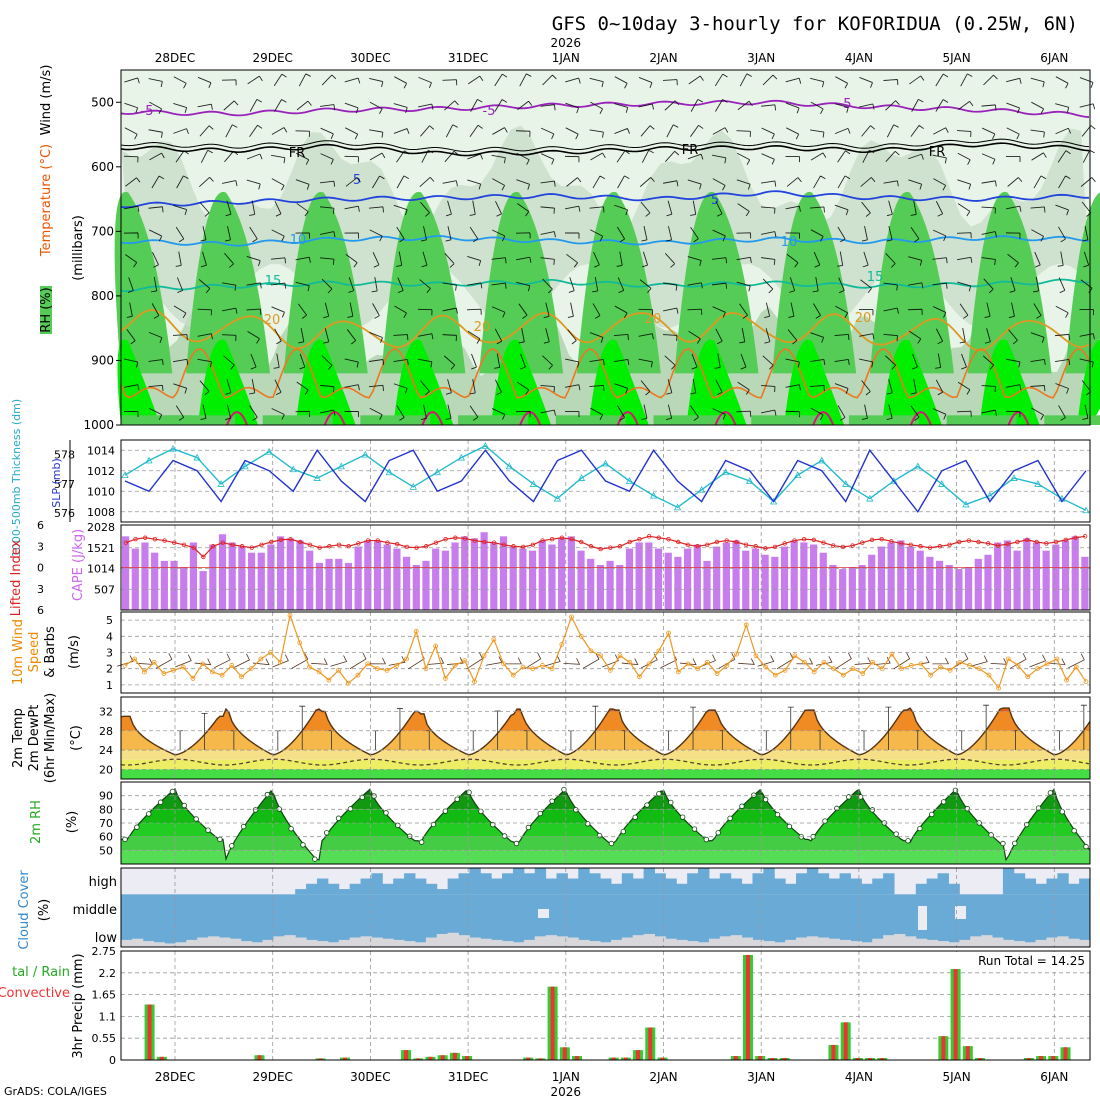 This screenshot has width=1100, height=1100. What do you see at coordinates (106, 850) in the screenshot?
I see `ytick-label-rh: 50` at bounding box center [106, 850].